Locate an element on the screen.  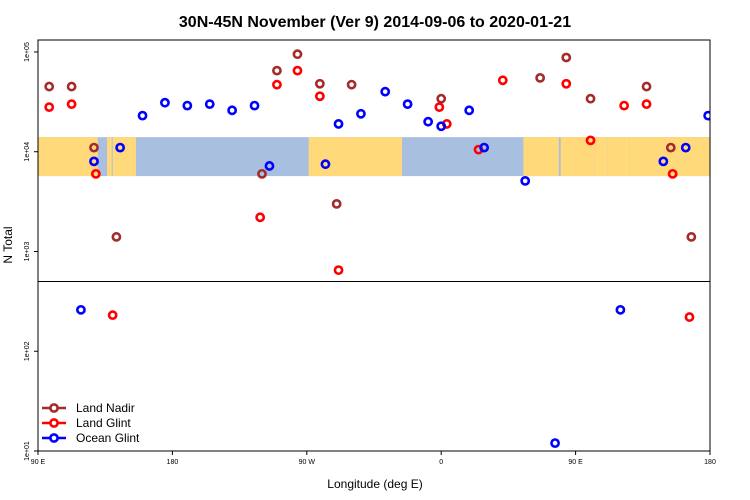
x-axis: 90 E 180 90 W 0 90 E 180 is located at coordinates (373, 458).